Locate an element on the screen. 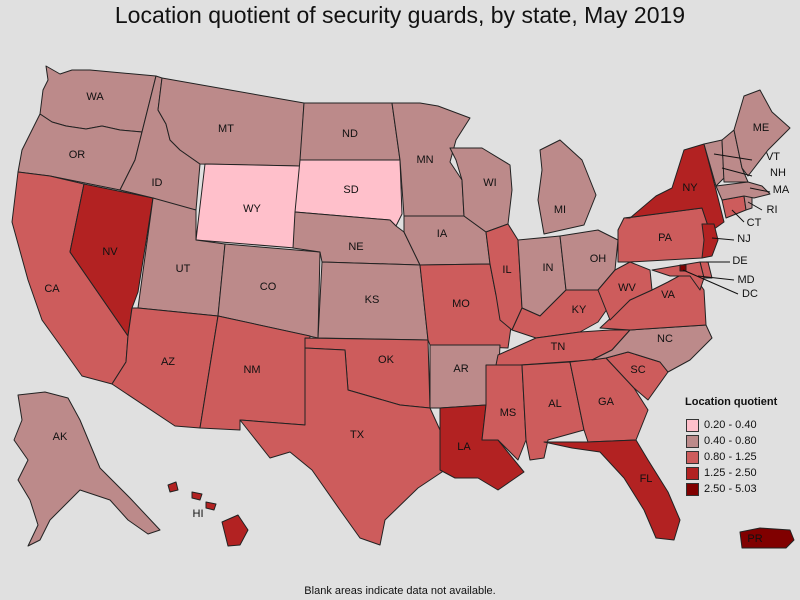 The height and width of the screenshot is (600, 800). state-label-nm: NM is located at coordinates (251, 370).